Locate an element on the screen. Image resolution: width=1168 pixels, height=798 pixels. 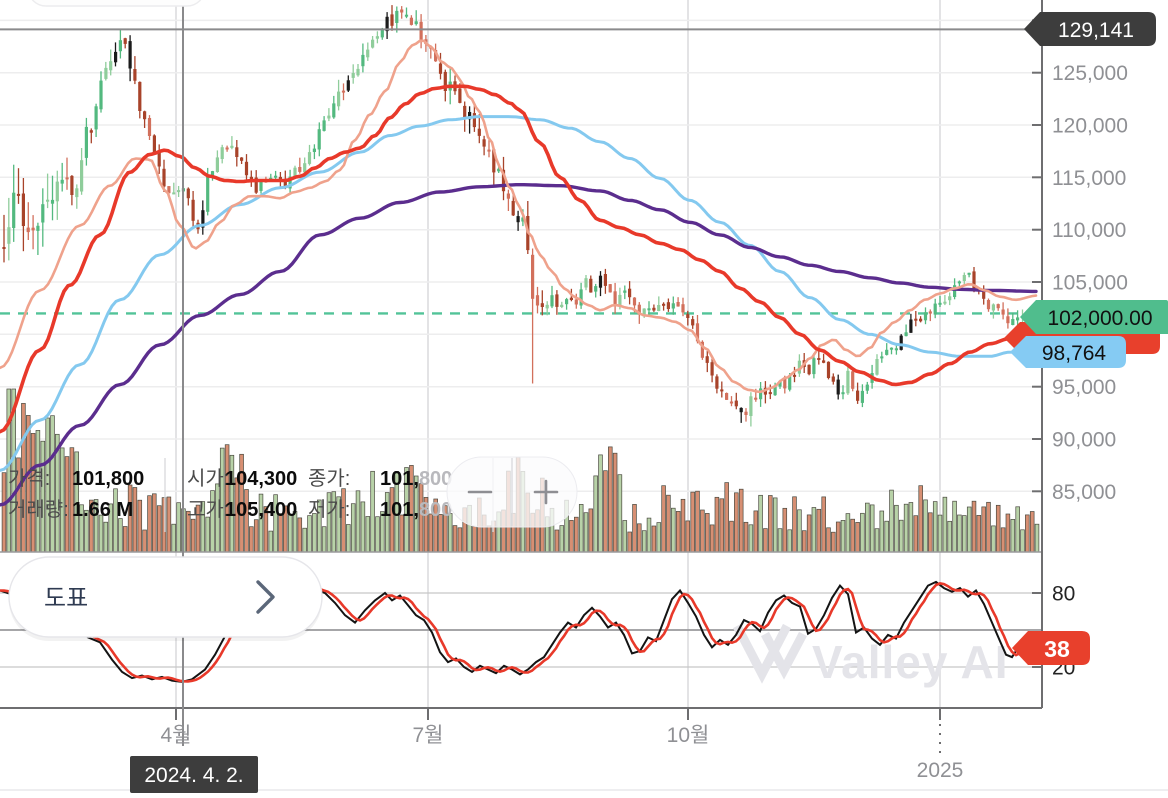
zoom-in-button is located at coordinates (544, 492).